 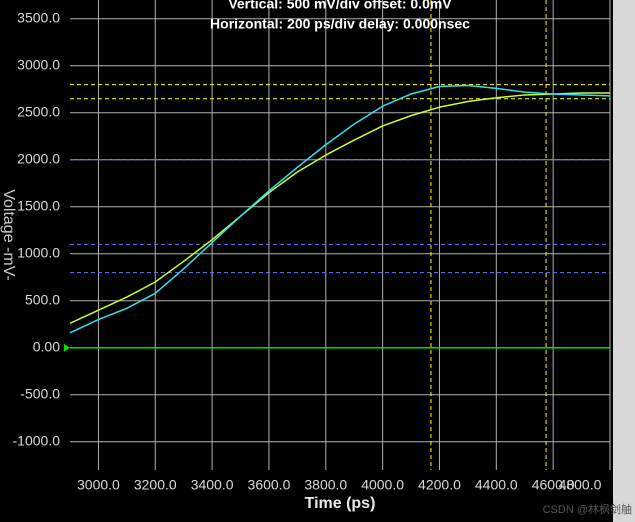 What do you see at coordinates (553, 485) in the screenshot?
I see `x-tick-label: 4600.0` at bounding box center [553, 485].